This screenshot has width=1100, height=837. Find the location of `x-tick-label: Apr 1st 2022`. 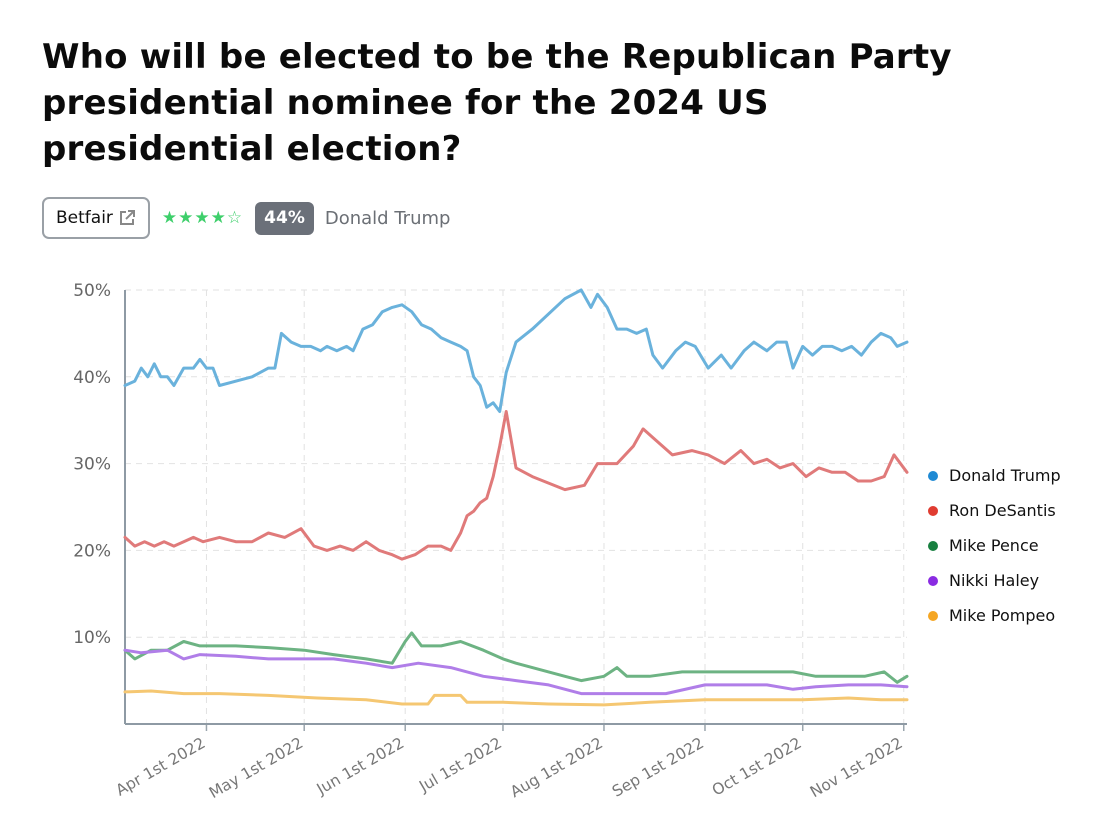

x-tick-label: Apr 1st 2022 is located at coordinates (161, 767).